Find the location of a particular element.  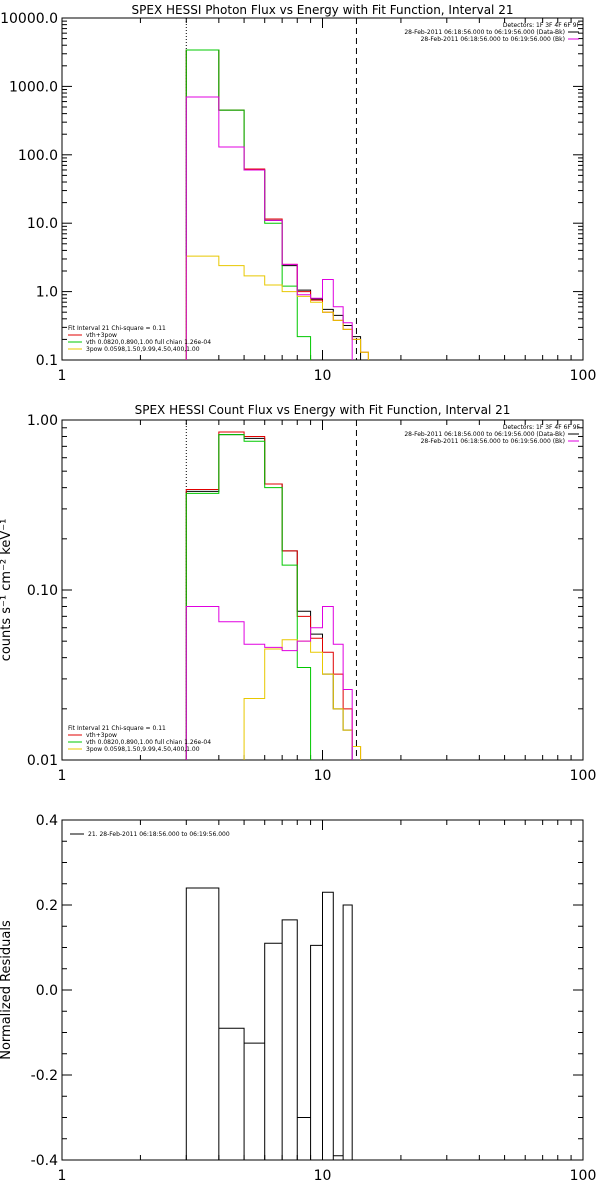

y-tick-label: 0.4 is located at coordinates (47, 821).